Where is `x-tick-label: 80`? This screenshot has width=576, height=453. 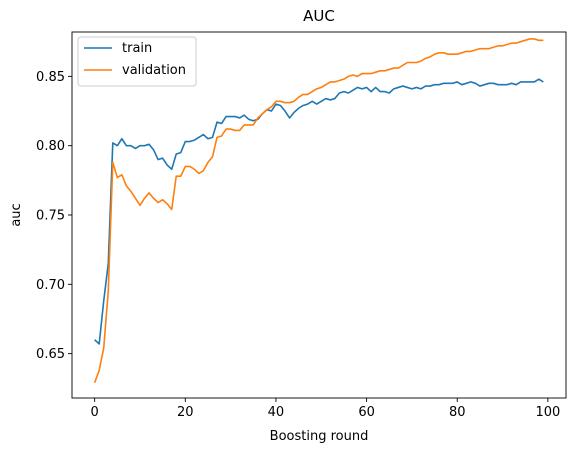 x-tick-label: 80 is located at coordinates (457, 412).